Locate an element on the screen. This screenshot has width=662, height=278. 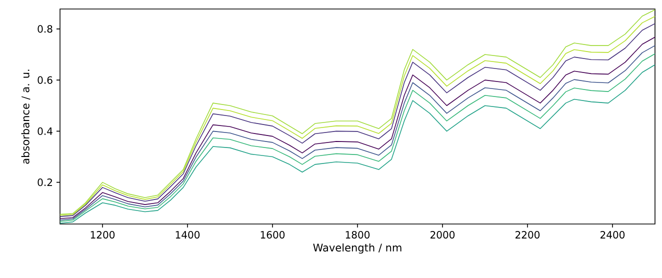
x-tick-label: 1200 is located at coordinates (102, 235).